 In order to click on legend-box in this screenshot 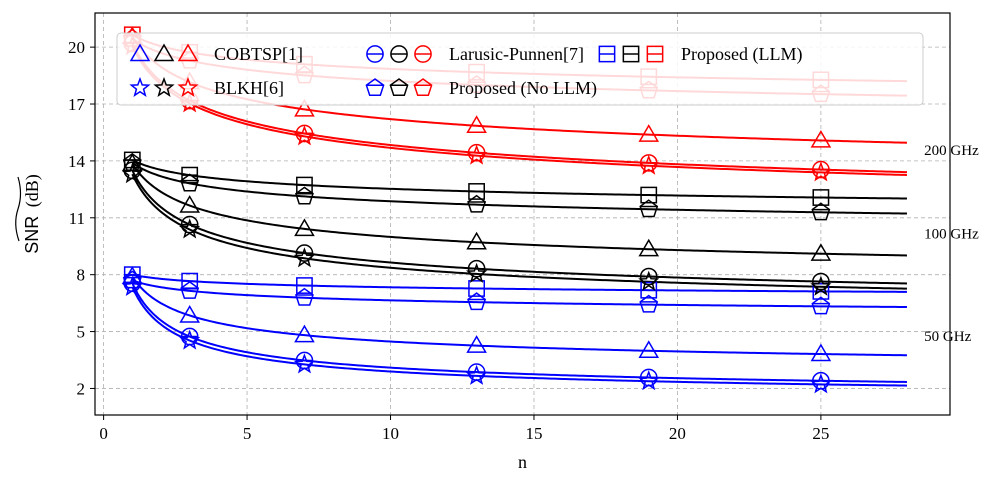, I will do `click(520, 69)`.